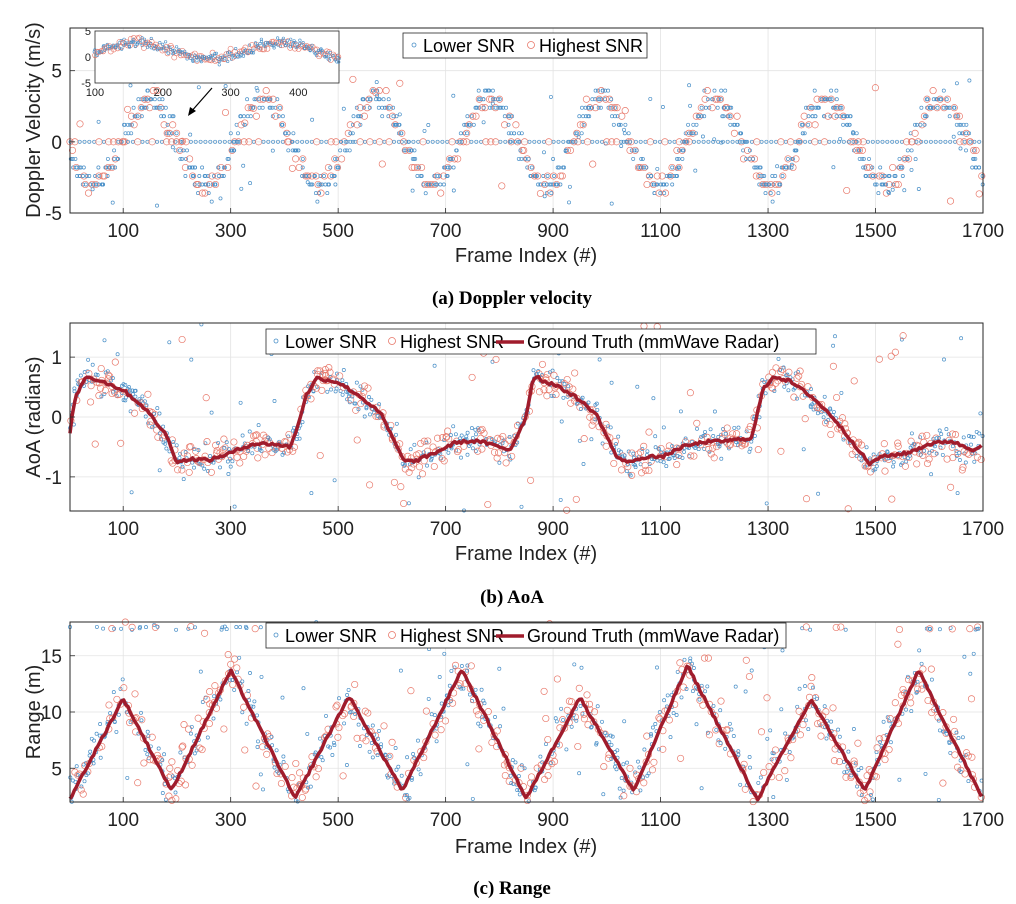  Describe the element at coordinates (525, 45) in the screenshot. I see `legend-box` at that location.